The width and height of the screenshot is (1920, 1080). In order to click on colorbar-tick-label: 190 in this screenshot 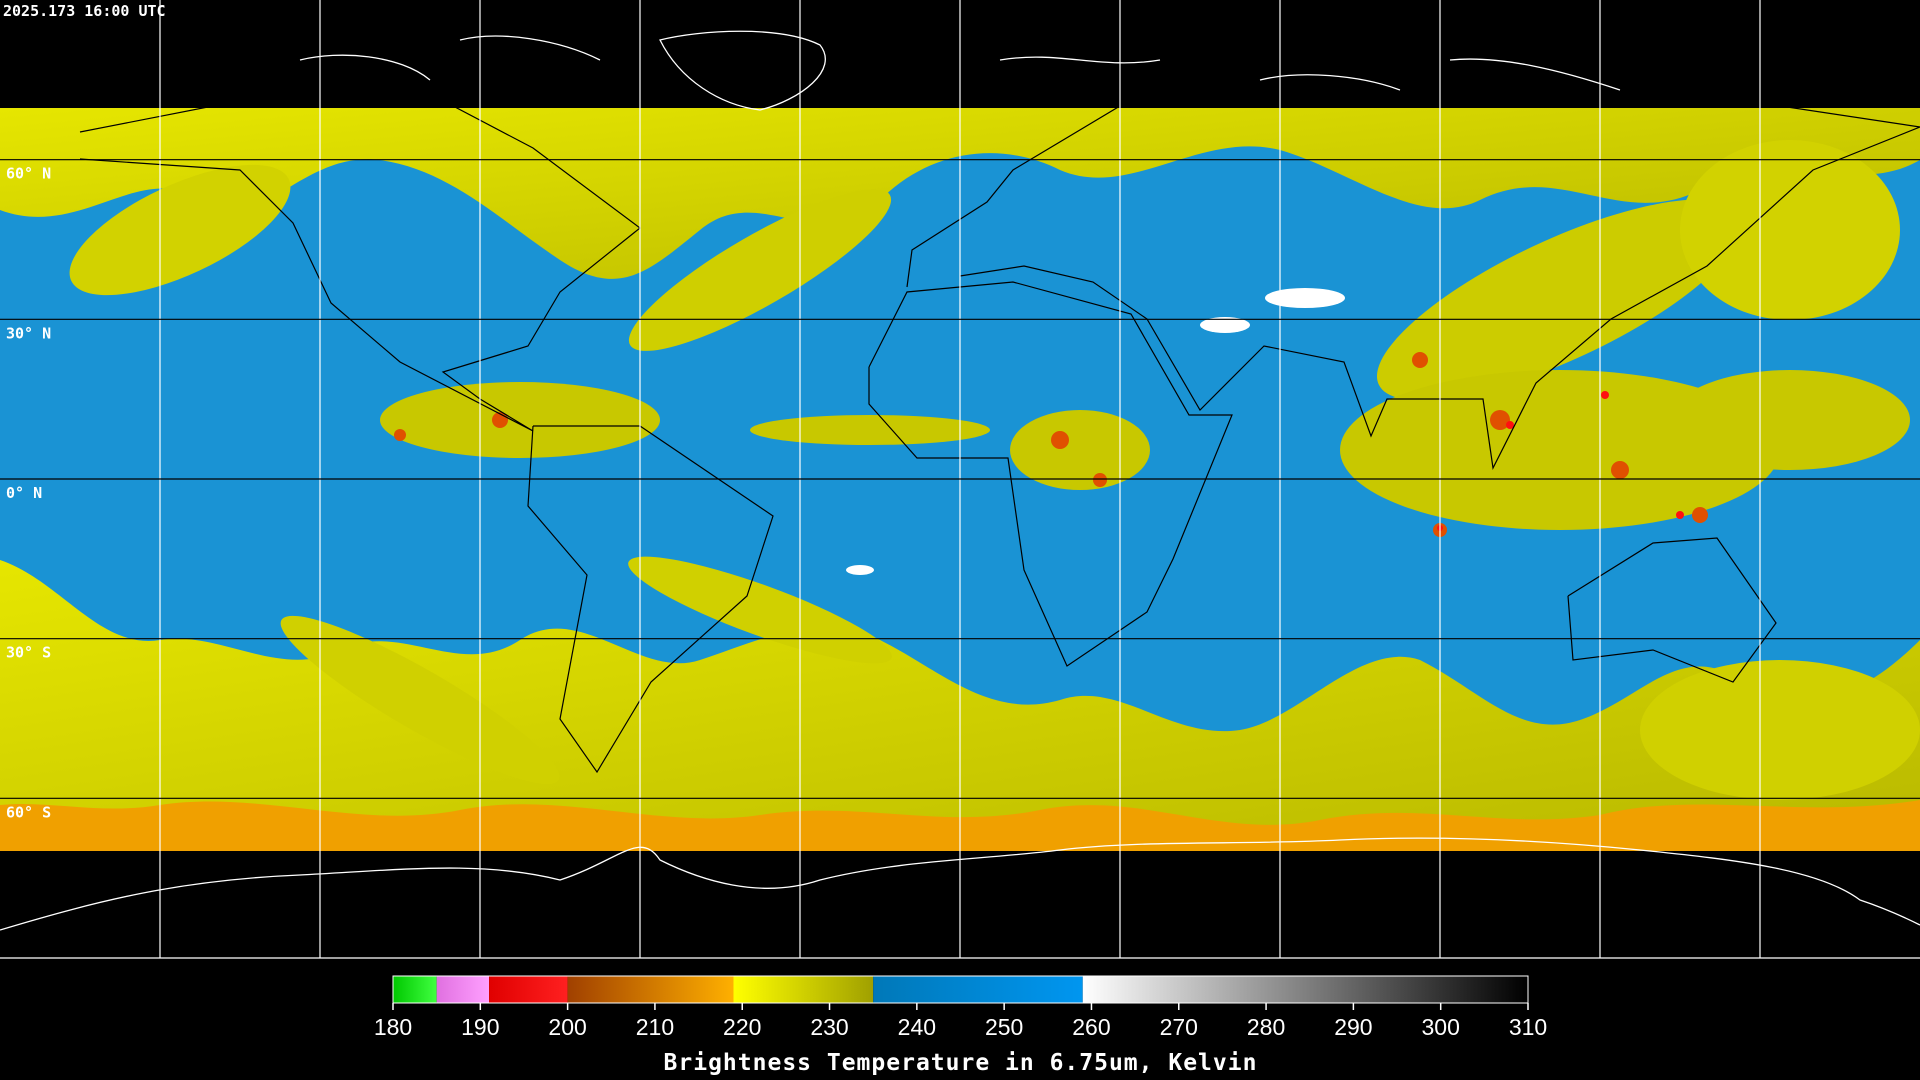, I will do `click(480, 1027)`.